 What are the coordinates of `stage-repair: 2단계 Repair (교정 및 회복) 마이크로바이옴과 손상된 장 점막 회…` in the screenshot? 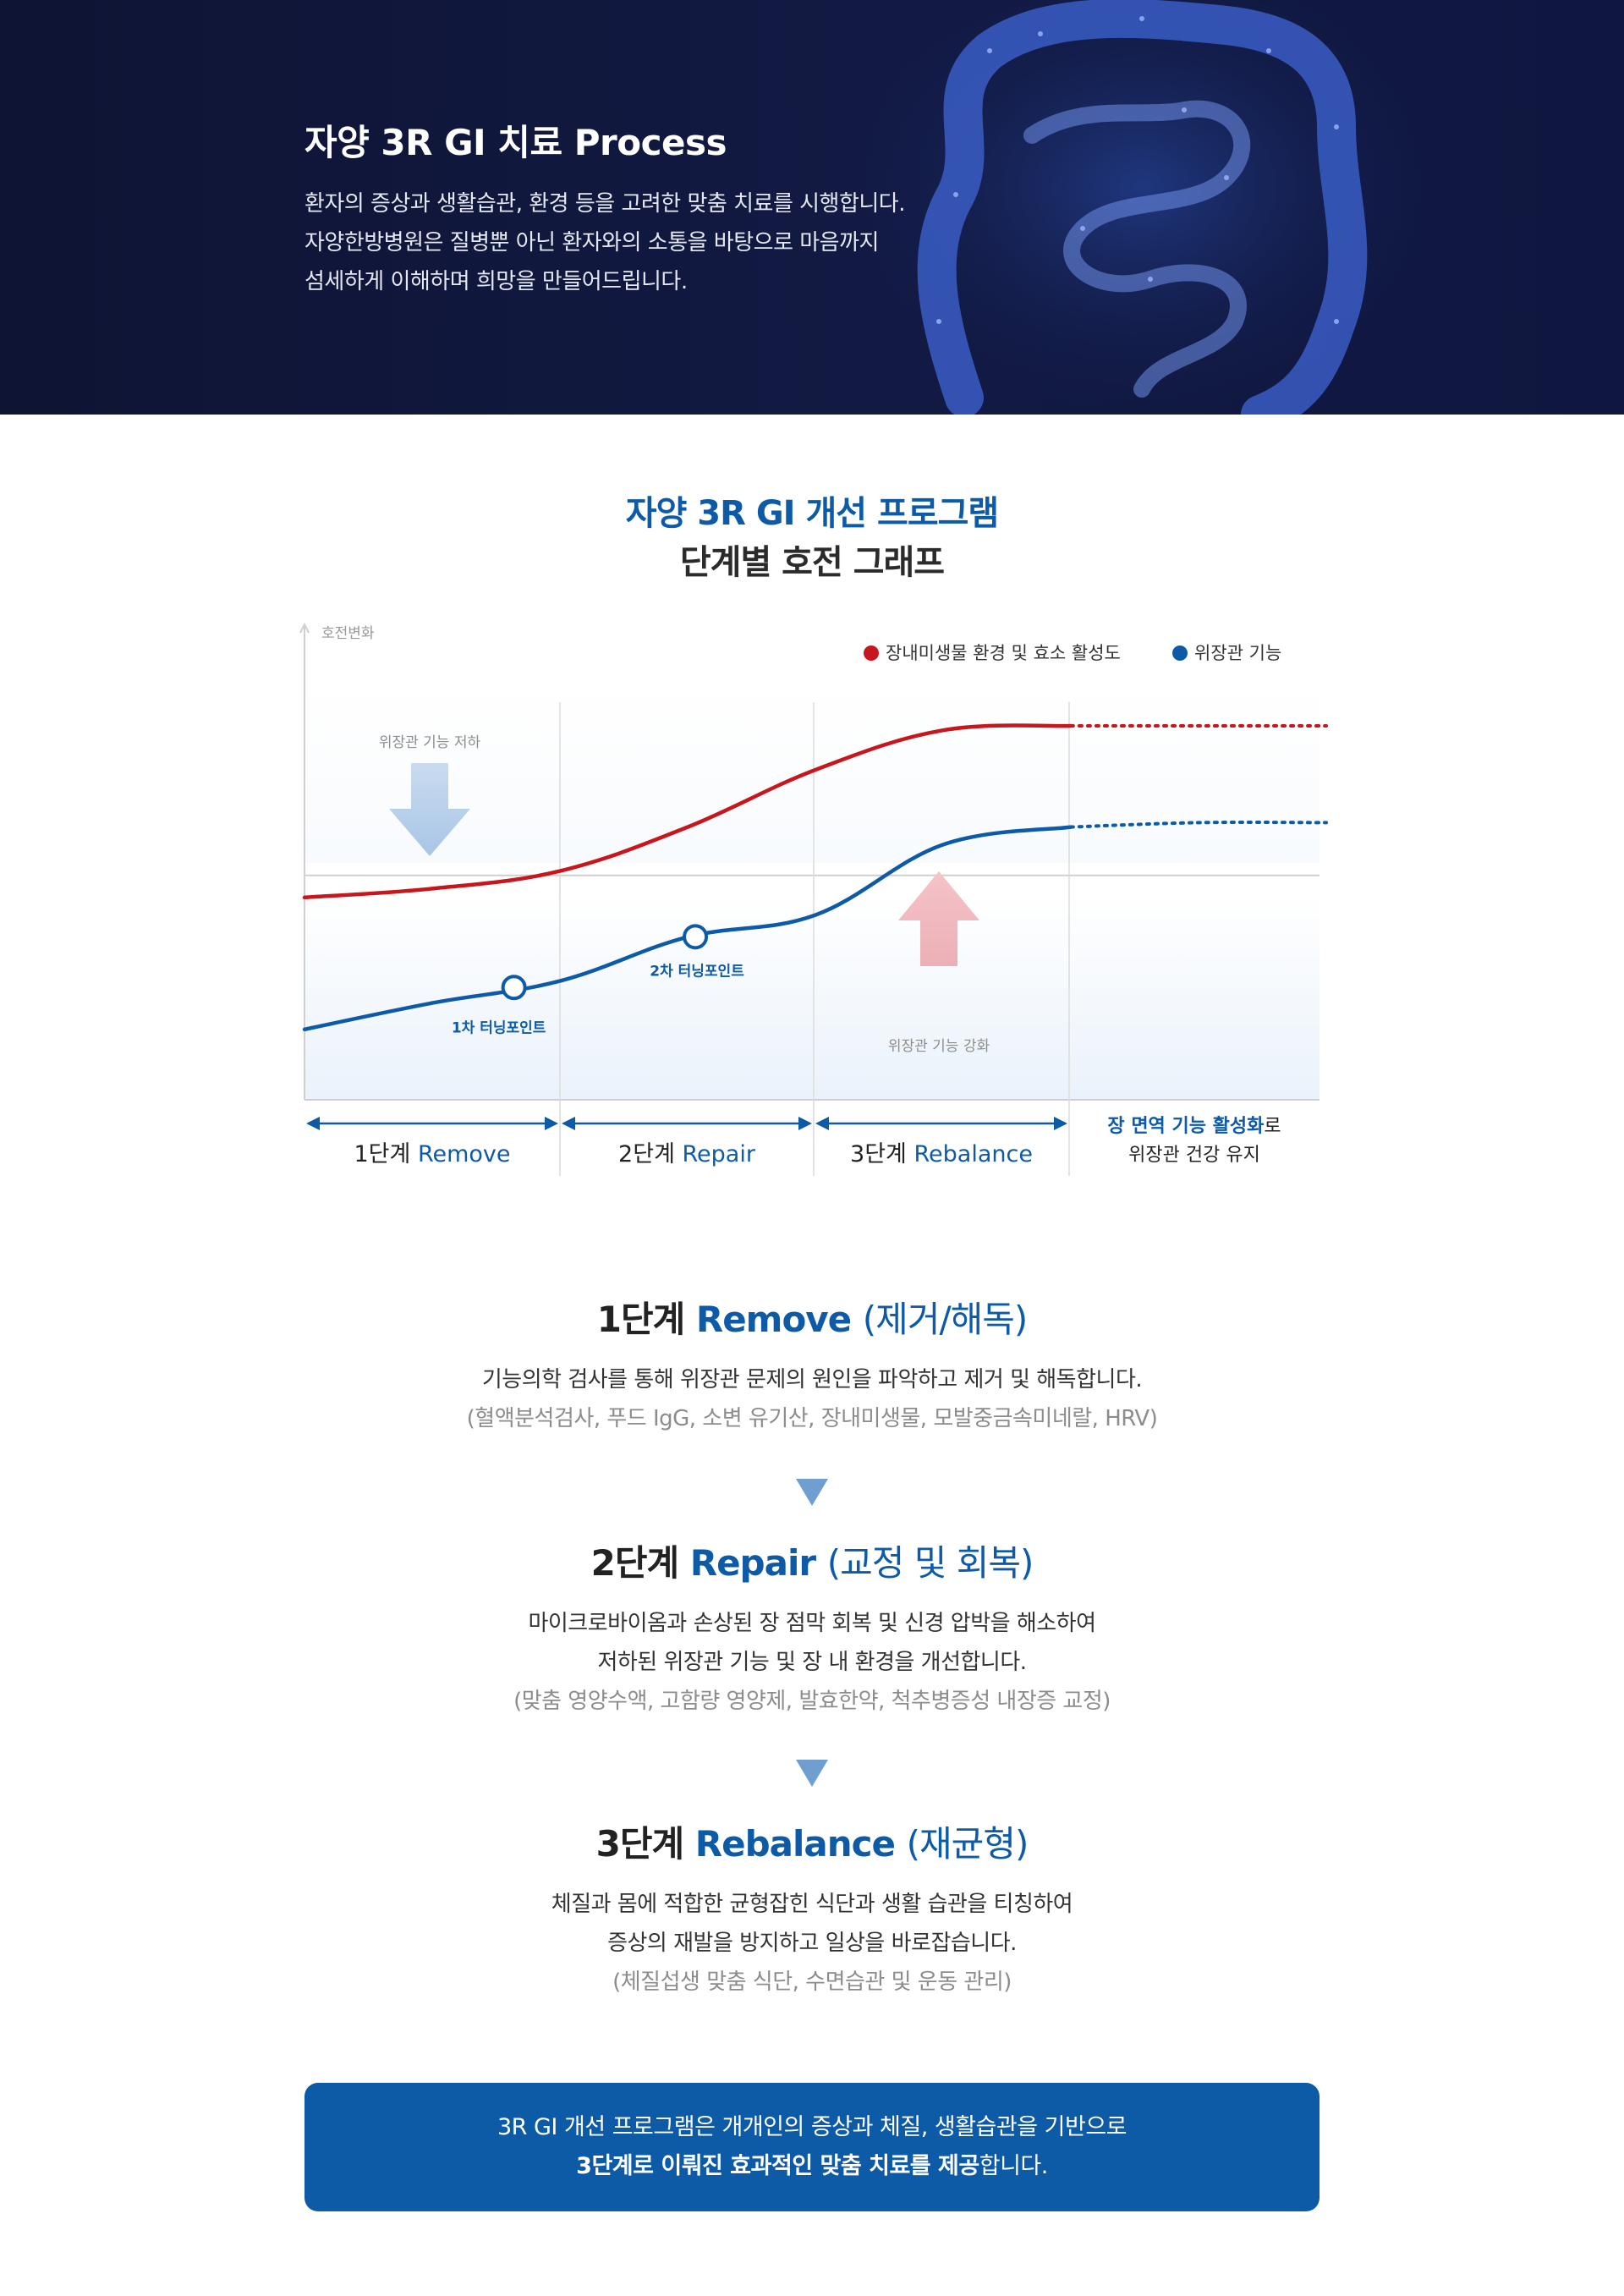 It's located at (812, 1629).